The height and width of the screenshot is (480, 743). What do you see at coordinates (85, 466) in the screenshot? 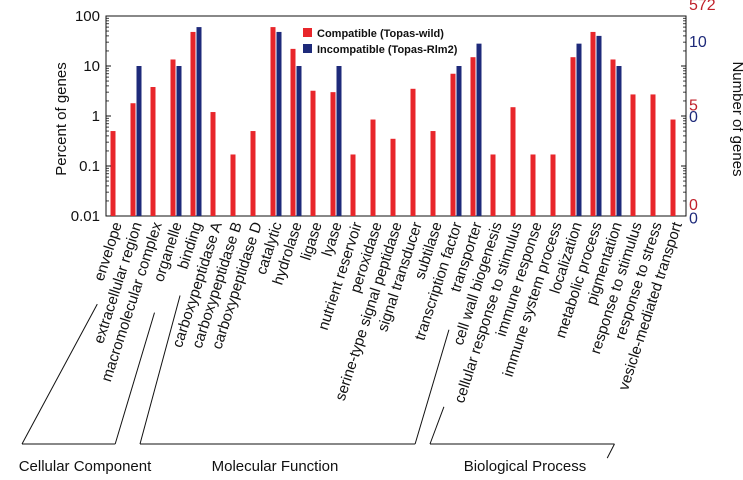
I see `group-label: Cellular Component` at bounding box center [85, 466].